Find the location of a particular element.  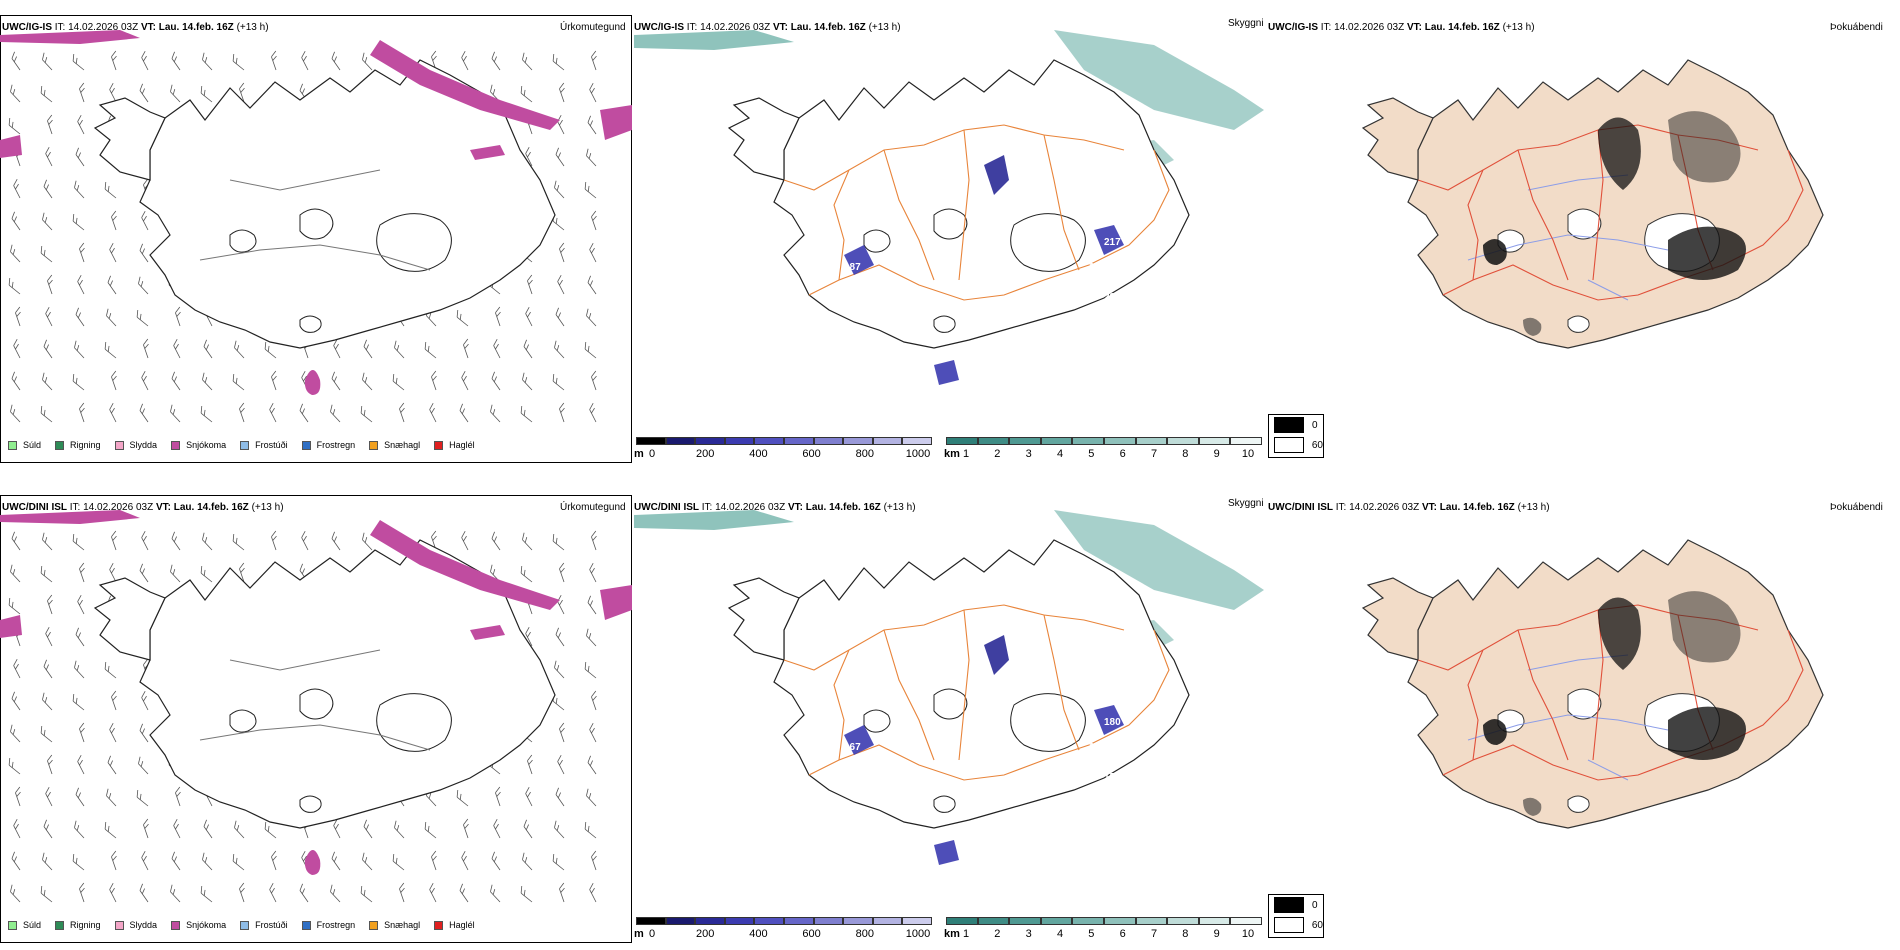

fog-panel-label: Þokuábendi is located at coordinates (1856, 27).